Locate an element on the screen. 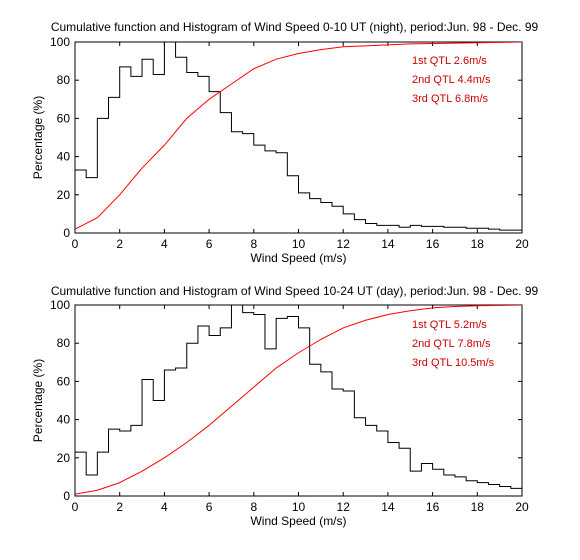  quartile-annotation: 2nd QTL 4.4m/s is located at coordinates (451, 80).